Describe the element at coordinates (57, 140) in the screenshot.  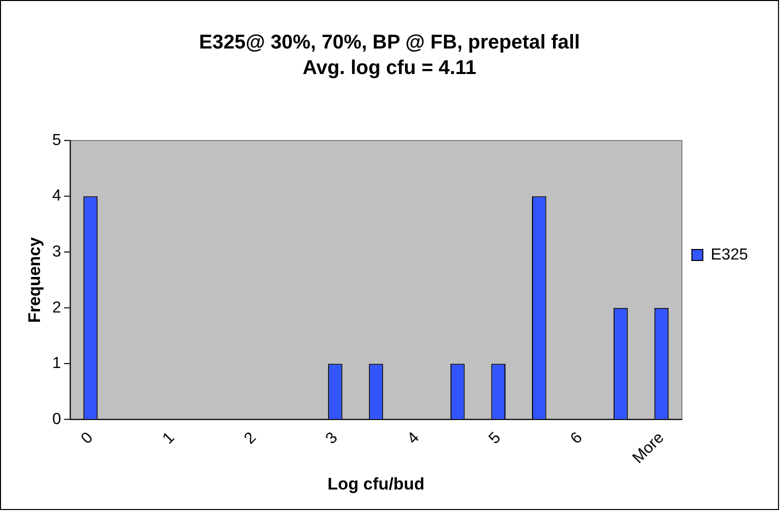
I see `y-tick-label: 5` at that location.